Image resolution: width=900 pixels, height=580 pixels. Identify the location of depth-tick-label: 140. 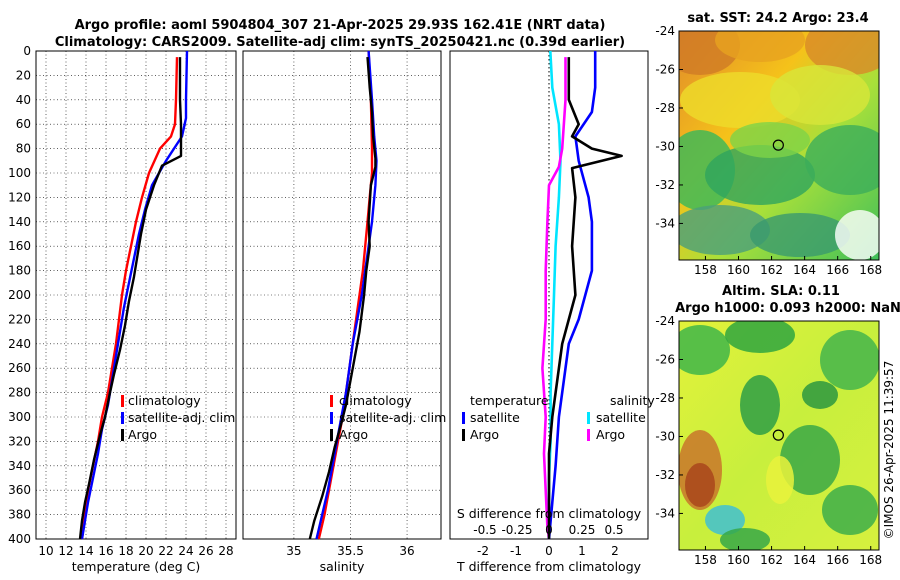
(19, 222).